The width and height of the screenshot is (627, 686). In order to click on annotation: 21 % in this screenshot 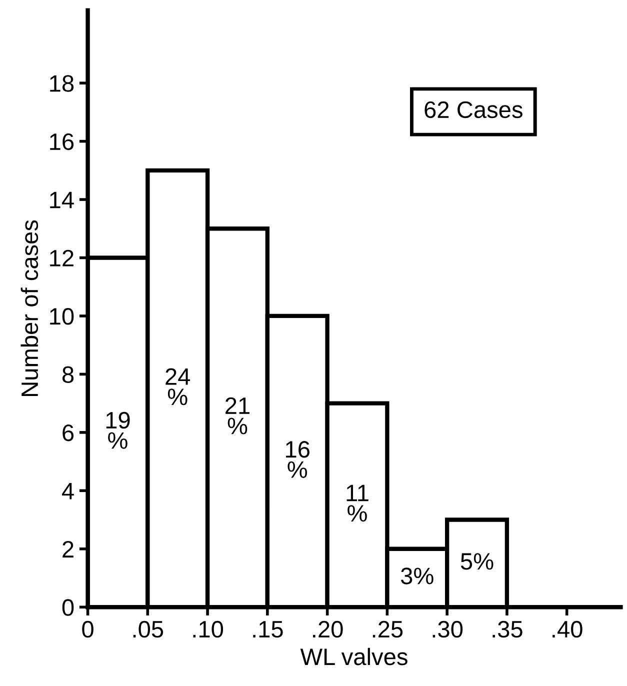, I will do `click(238, 415)`.